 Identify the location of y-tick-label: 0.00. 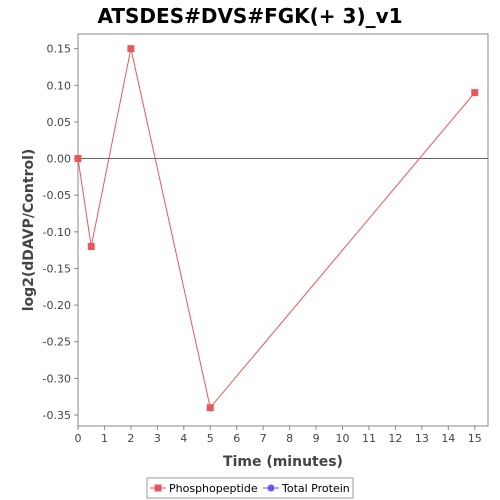
(59, 159).